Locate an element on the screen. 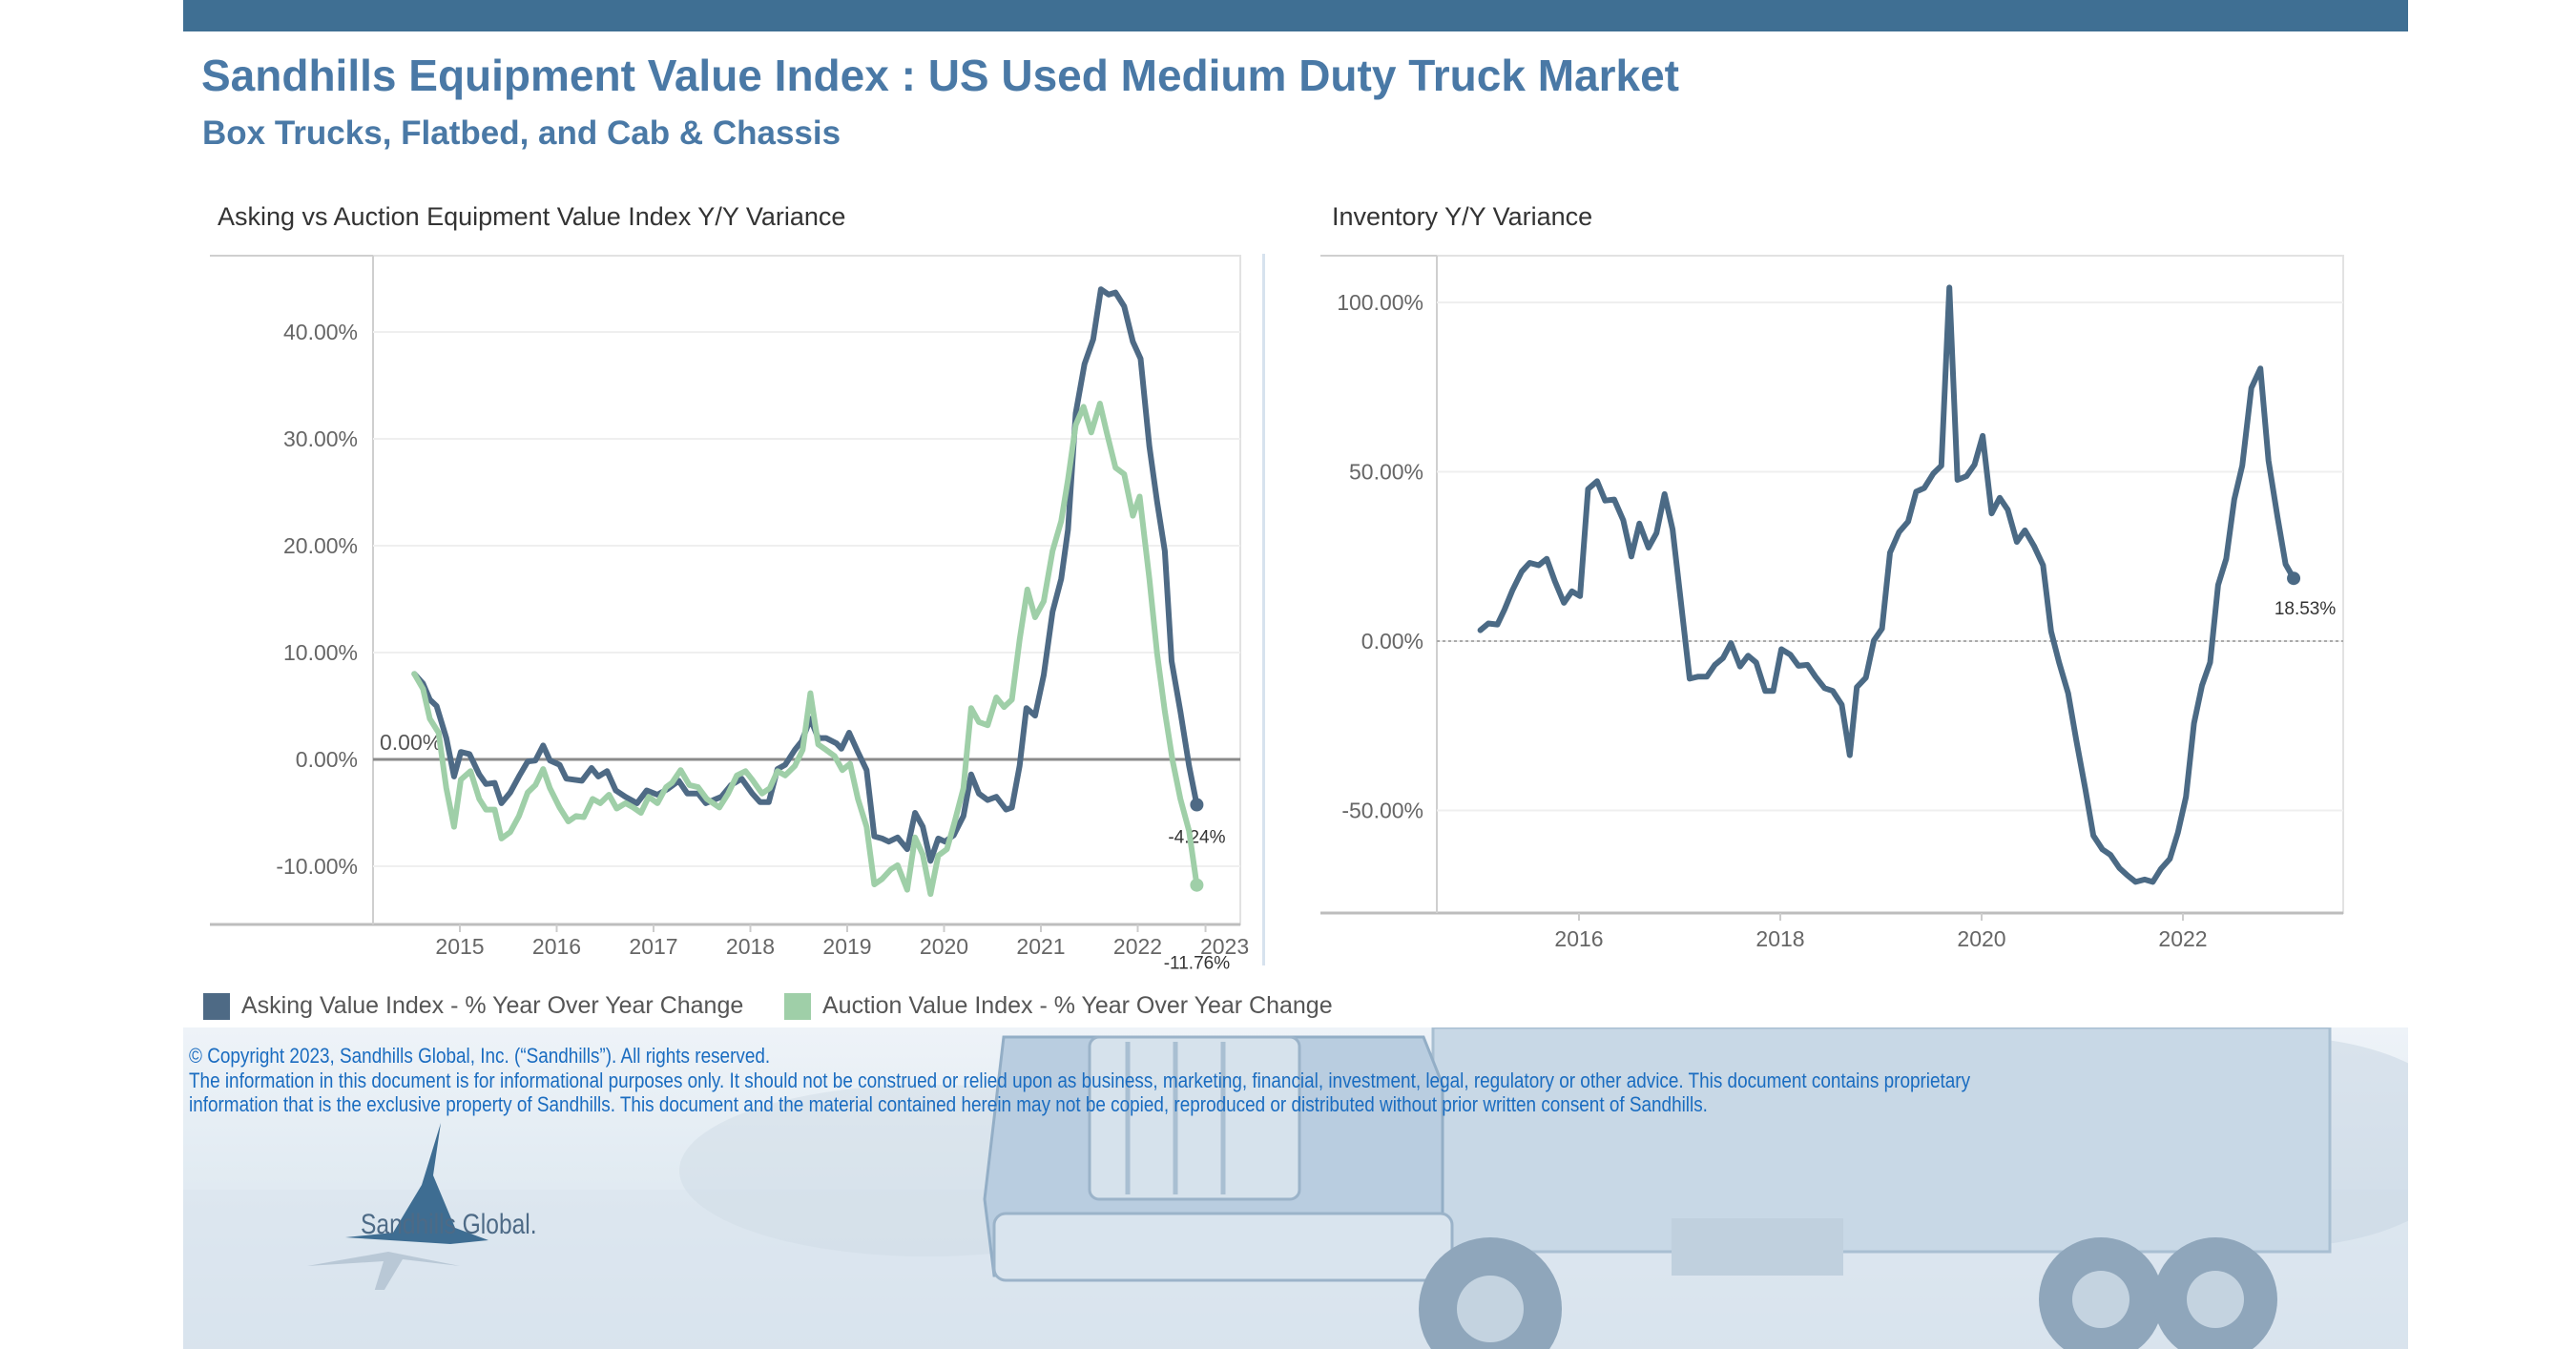 The image size is (2576, 1349). y-tick-label: 100.00% is located at coordinates (1380, 302).